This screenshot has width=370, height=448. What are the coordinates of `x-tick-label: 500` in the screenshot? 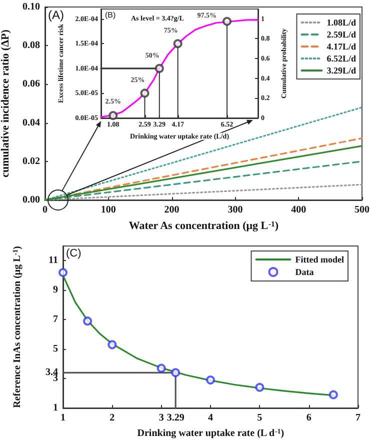 It's located at (362, 210).